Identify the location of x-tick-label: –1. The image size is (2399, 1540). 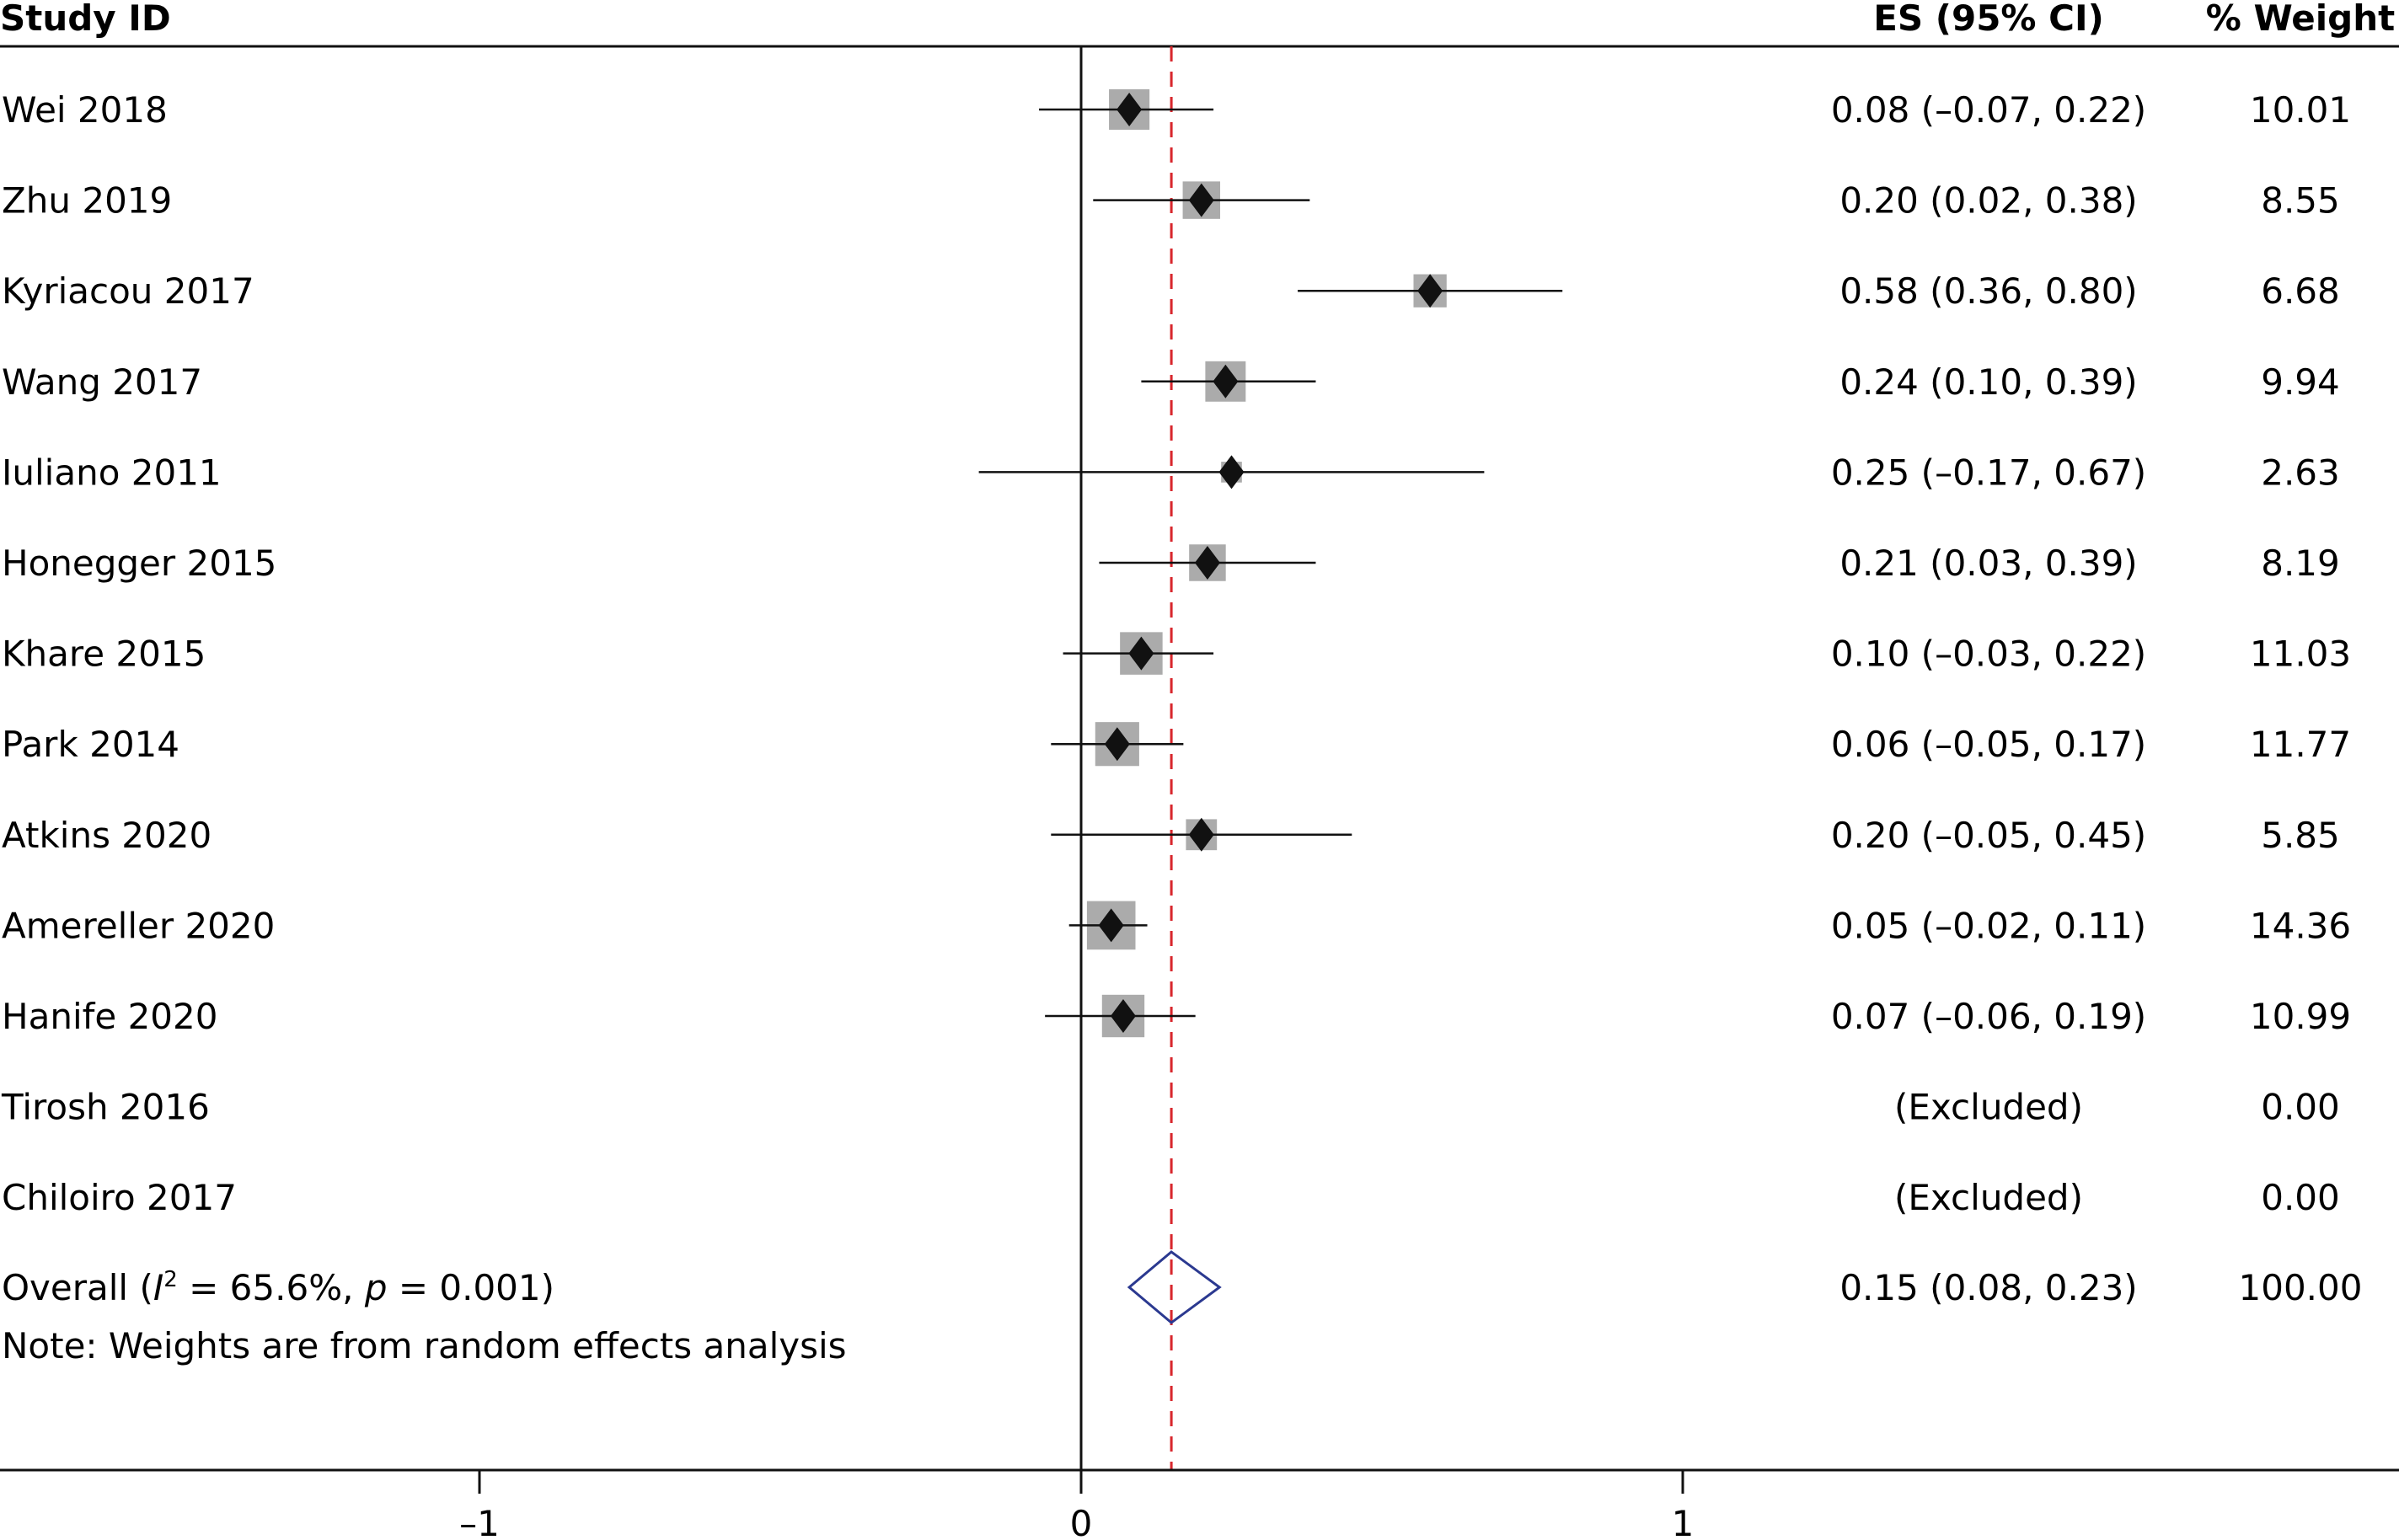
(479, 1522).